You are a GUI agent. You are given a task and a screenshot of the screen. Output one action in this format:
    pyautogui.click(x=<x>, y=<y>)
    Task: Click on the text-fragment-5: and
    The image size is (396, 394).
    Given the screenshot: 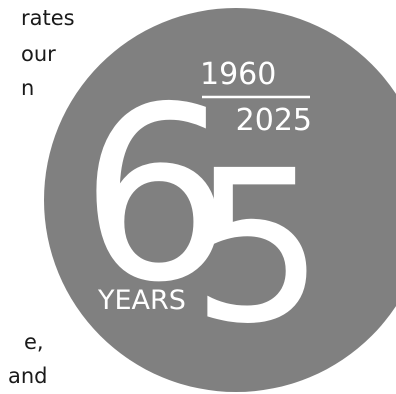 What is the action you would take?
    pyautogui.click(x=28, y=376)
    